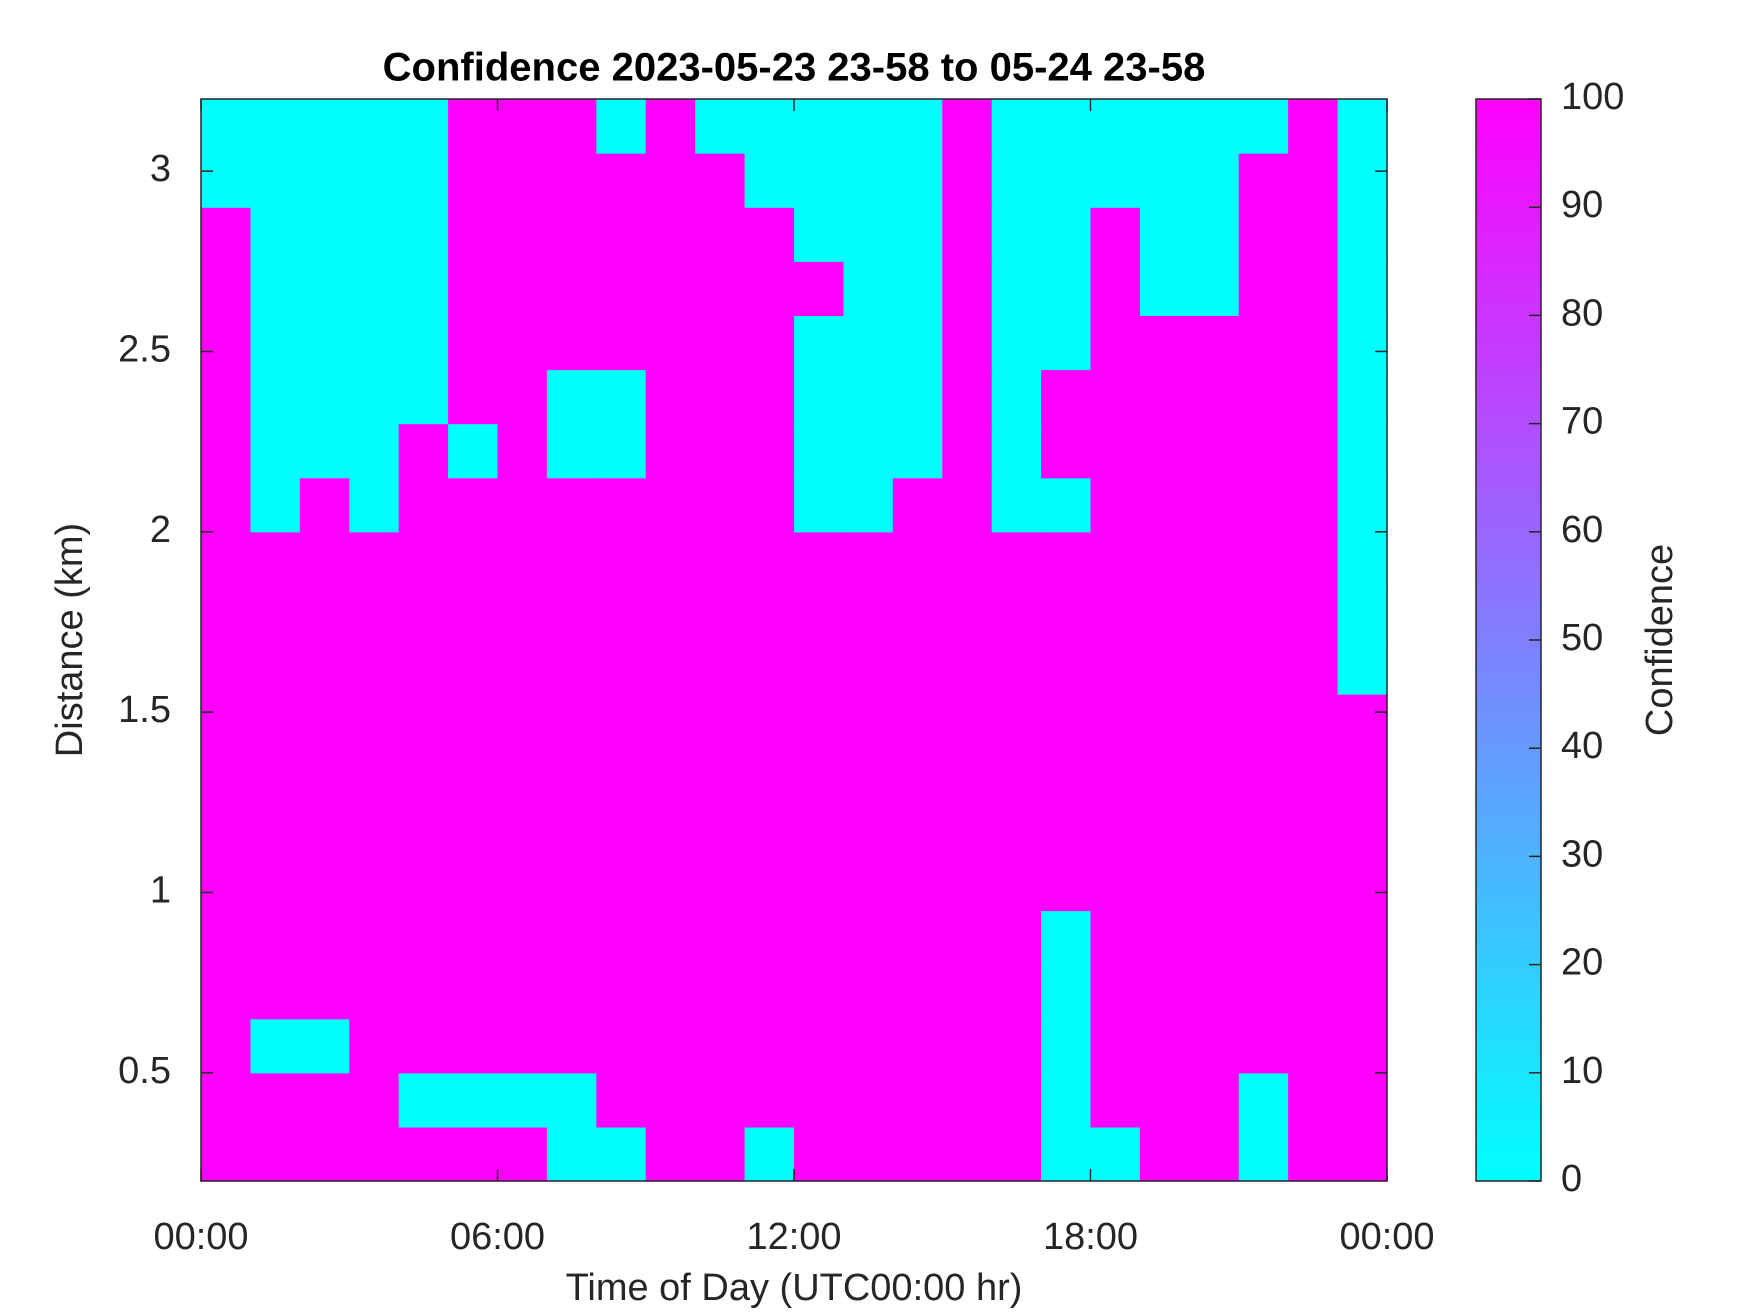 This screenshot has width=1750, height=1313. Describe the element at coordinates (70, 640) in the screenshot. I see `y-axis-label: Distance (km)` at that location.